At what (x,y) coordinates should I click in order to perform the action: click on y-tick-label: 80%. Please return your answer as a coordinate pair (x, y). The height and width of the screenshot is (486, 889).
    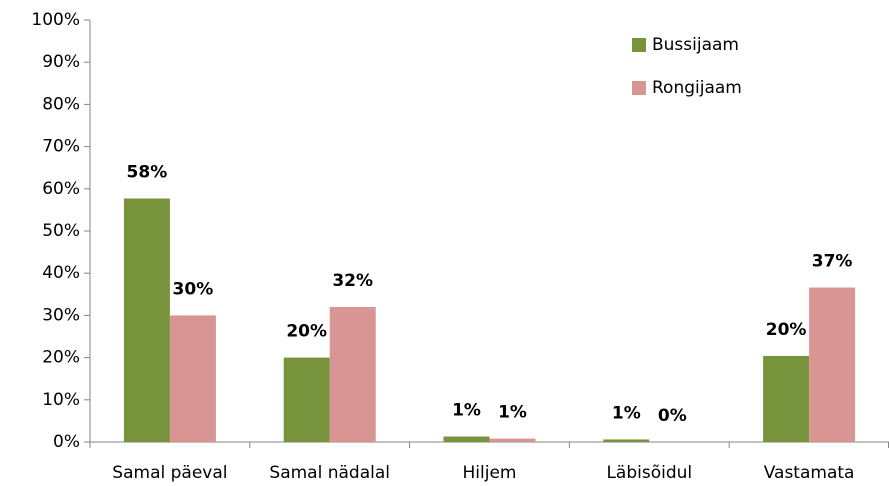
    Looking at the image, I should click on (61, 104).